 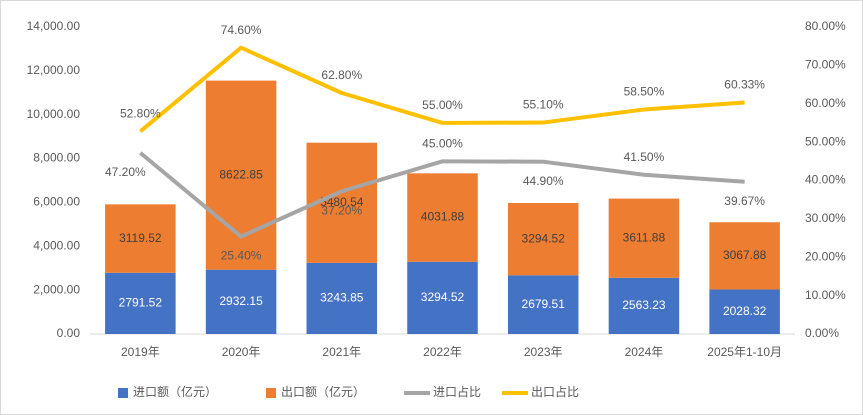 I want to click on y-tick-label: 10,000.00, so click(x=54, y=114).